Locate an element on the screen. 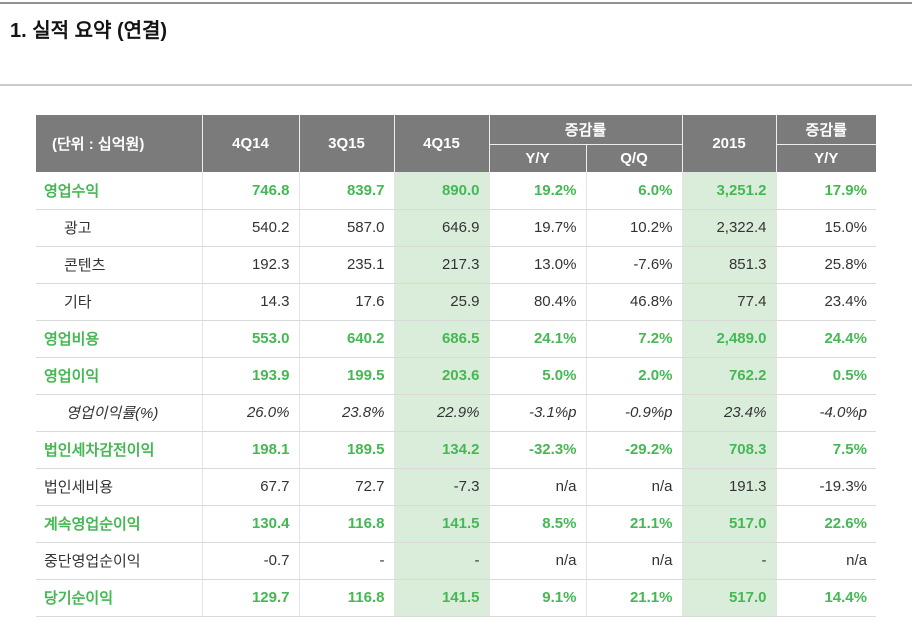 The height and width of the screenshot is (623, 912). row-label: 법인세비용 is located at coordinates (119, 487).